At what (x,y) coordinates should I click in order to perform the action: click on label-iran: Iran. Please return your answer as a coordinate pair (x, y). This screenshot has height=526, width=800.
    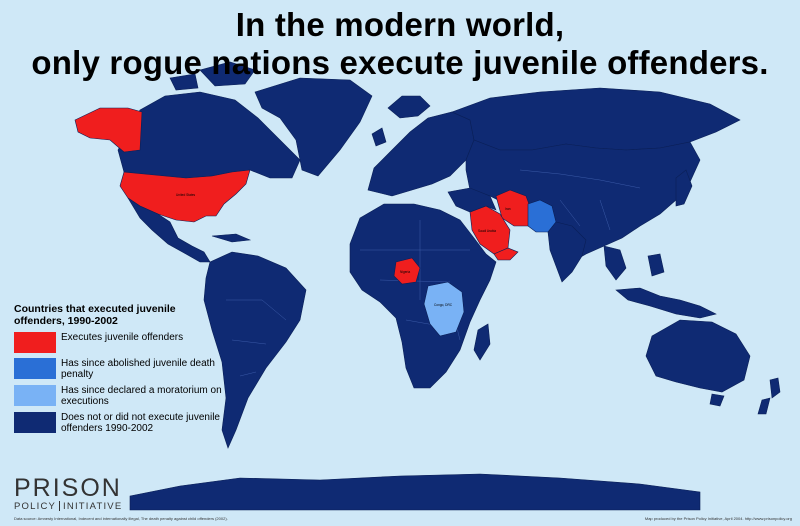
    Looking at the image, I should click on (508, 209).